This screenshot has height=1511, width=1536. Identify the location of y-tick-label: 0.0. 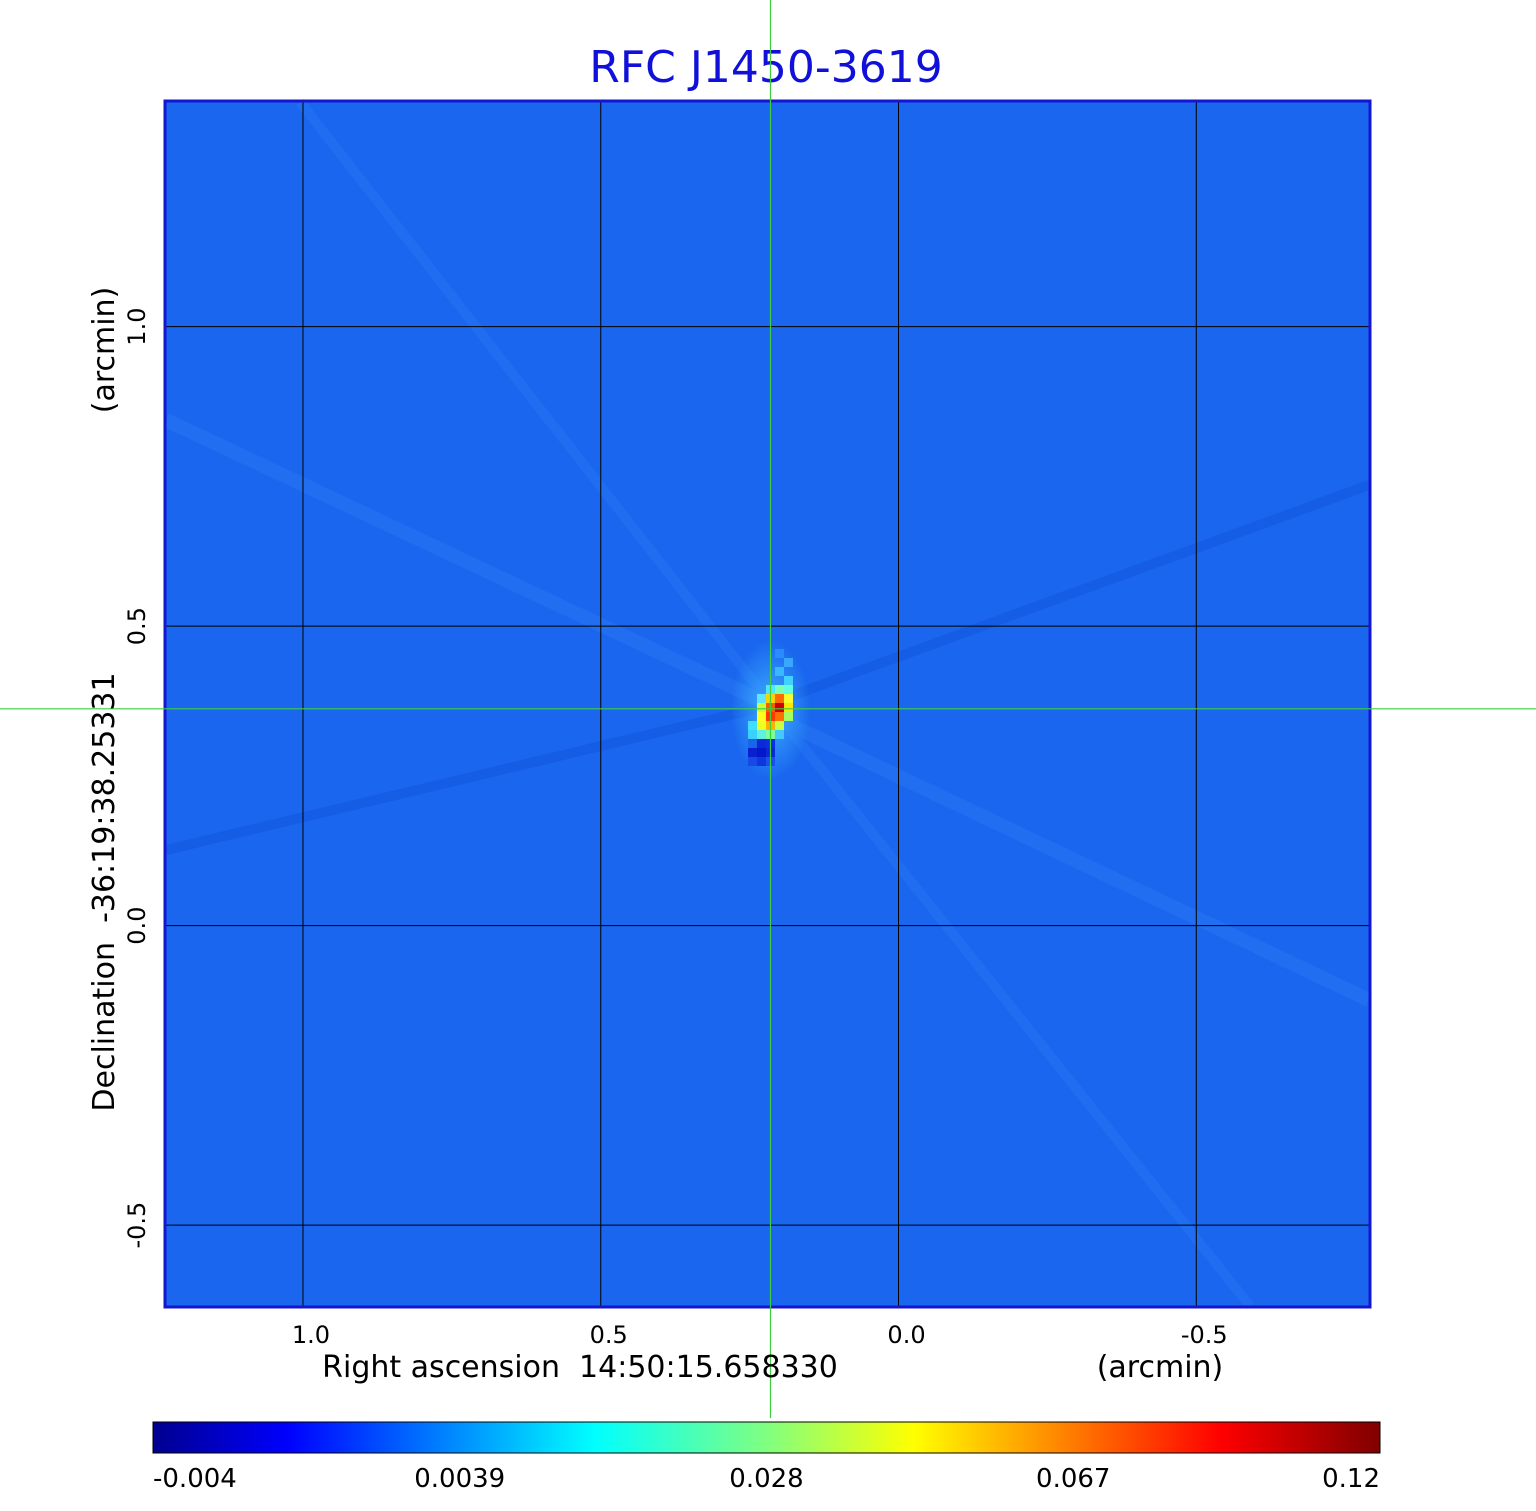
(137, 926).